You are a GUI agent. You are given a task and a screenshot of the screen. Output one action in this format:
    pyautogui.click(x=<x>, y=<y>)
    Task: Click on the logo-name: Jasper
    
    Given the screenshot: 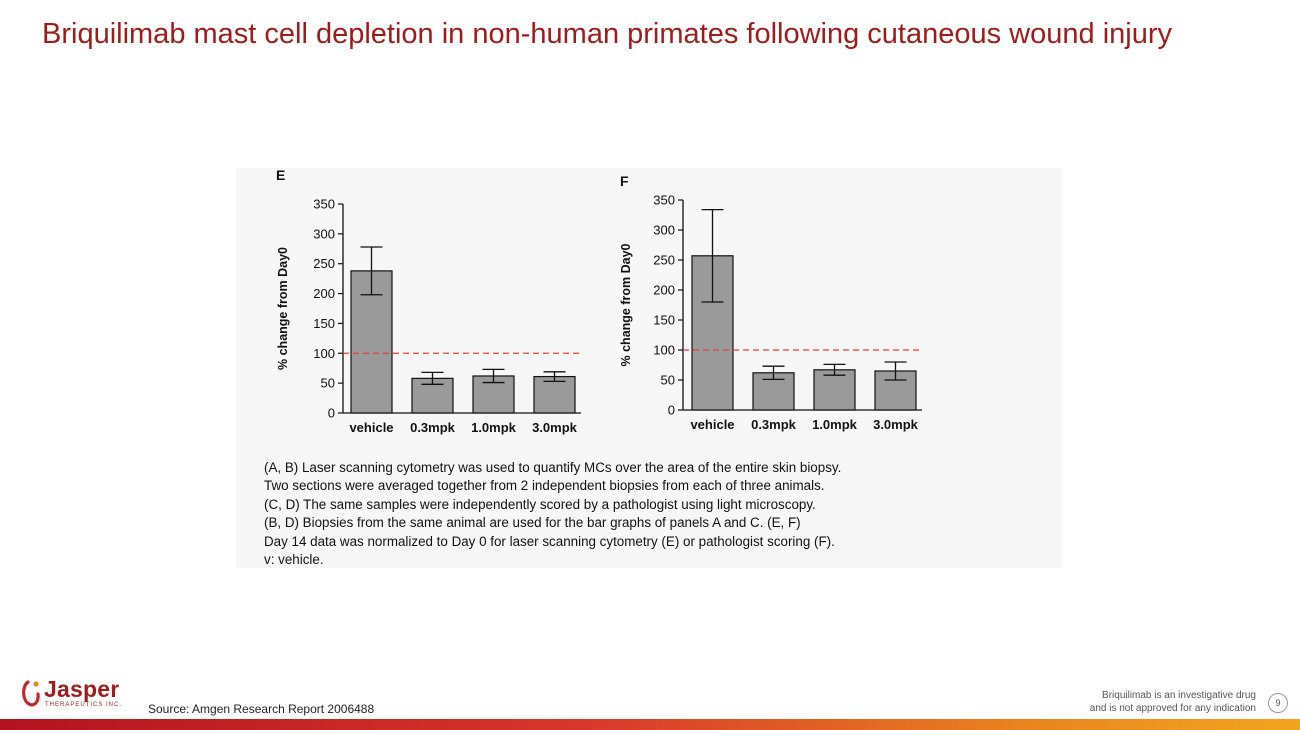 What is the action you would take?
    pyautogui.click(x=82, y=689)
    